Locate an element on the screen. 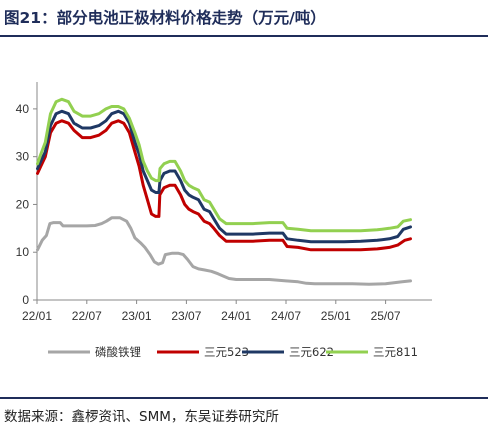 The width and height of the screenshot is (490, 438). x-tick-label: 25/01 is located at coordinates (336, 316).